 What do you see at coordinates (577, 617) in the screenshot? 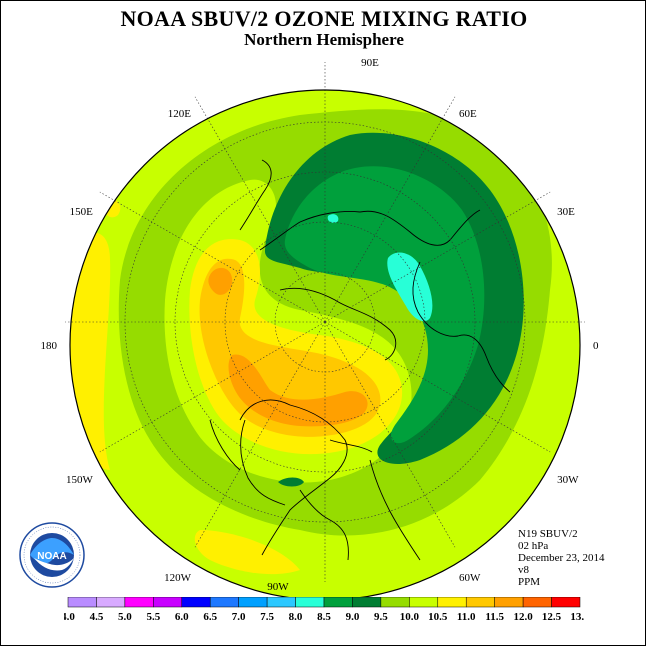
I see `colorbar-label: 13.0` at bounding box center [577, 617].